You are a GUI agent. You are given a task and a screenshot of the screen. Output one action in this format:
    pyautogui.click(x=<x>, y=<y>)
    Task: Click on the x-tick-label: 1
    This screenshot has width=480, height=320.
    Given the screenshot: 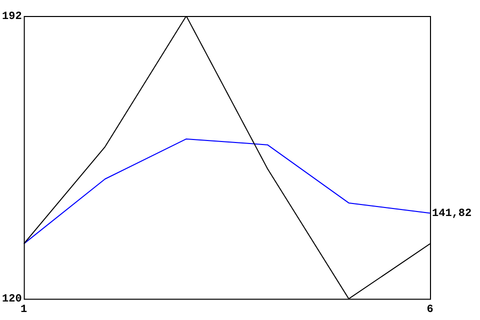 What is the action you would take?
    pyautogui.click(x=24, y=310)
    